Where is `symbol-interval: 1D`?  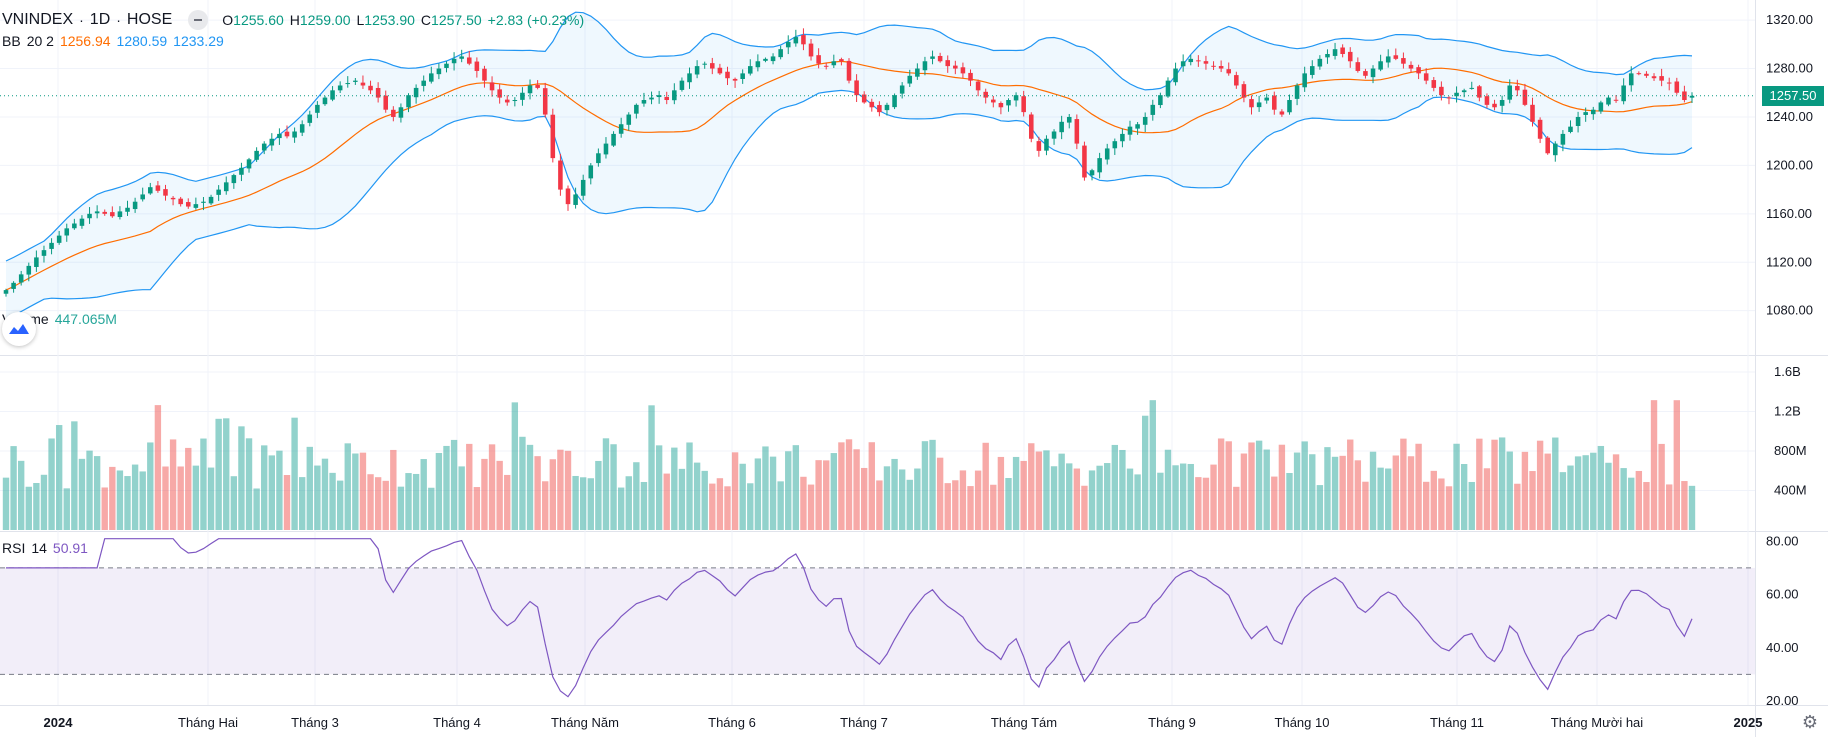
symbol-interval: 1D is located at coordinates (100, 19).